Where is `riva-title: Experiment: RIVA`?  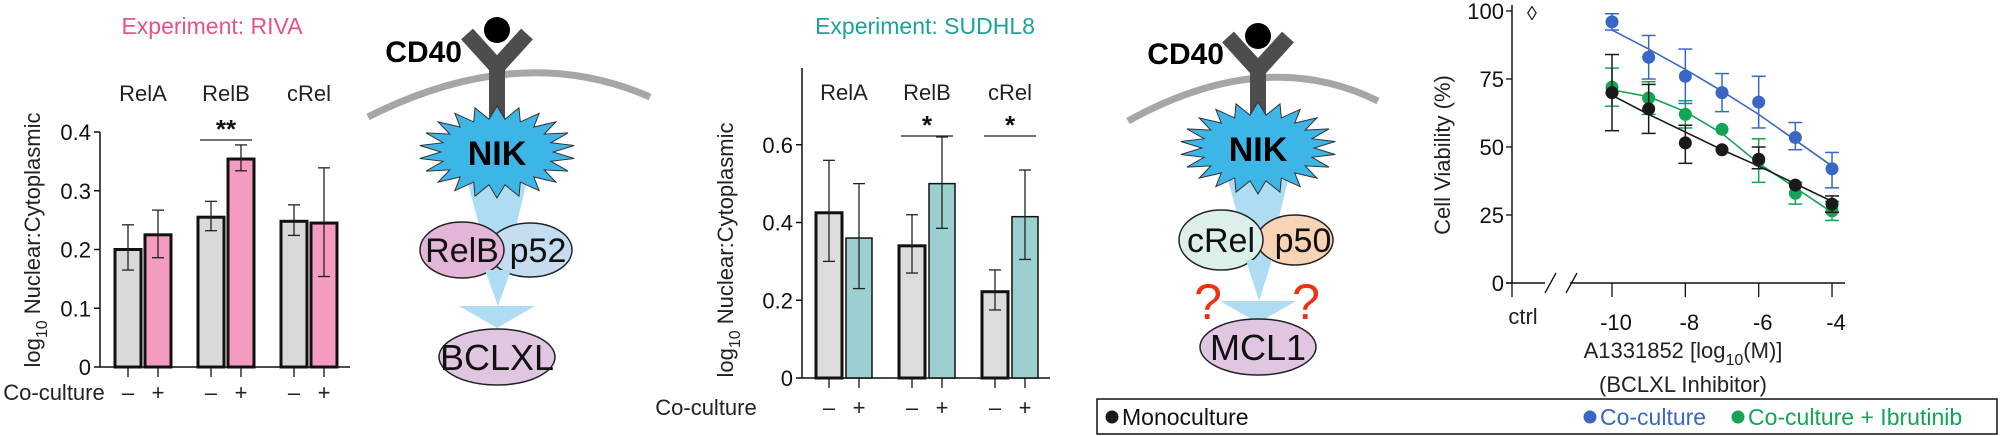 riva-title: Experiment: RIVA is located at coordinates (212, 26).